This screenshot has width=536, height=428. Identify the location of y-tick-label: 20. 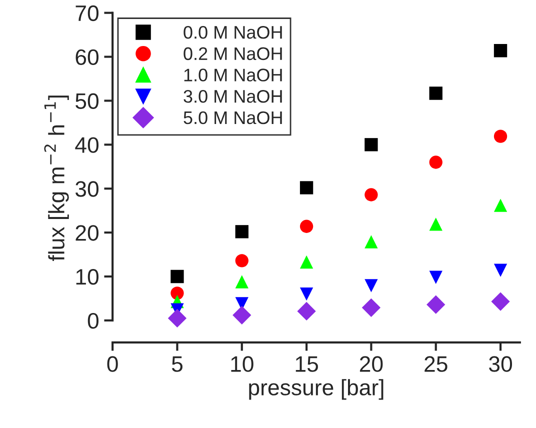
(87, 233).